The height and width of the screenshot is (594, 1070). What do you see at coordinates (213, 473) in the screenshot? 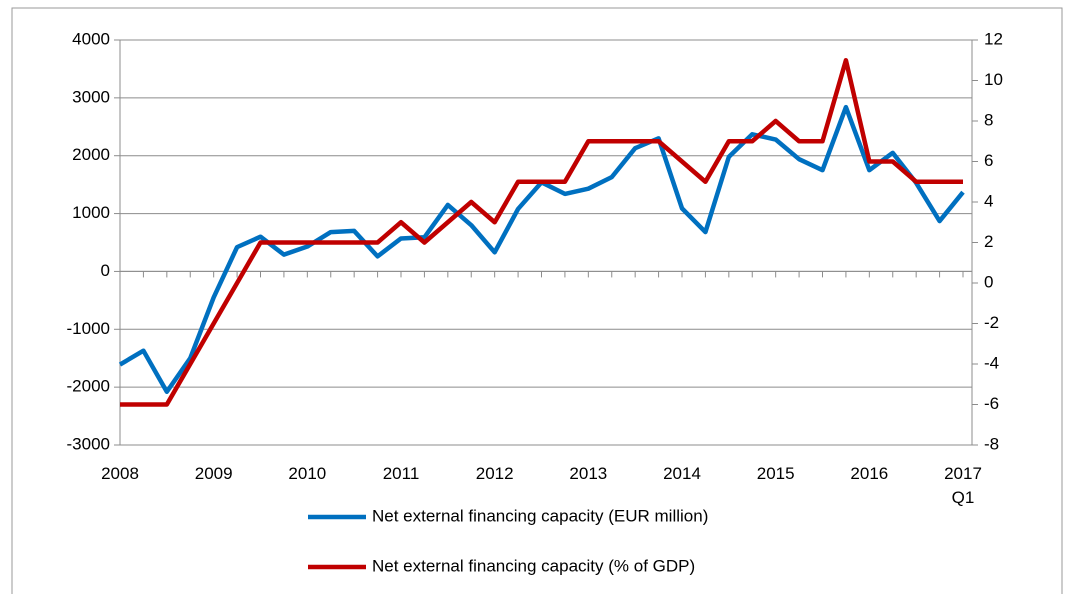
I see `x-tick-label: 2009` at bounding box center [213, 473].